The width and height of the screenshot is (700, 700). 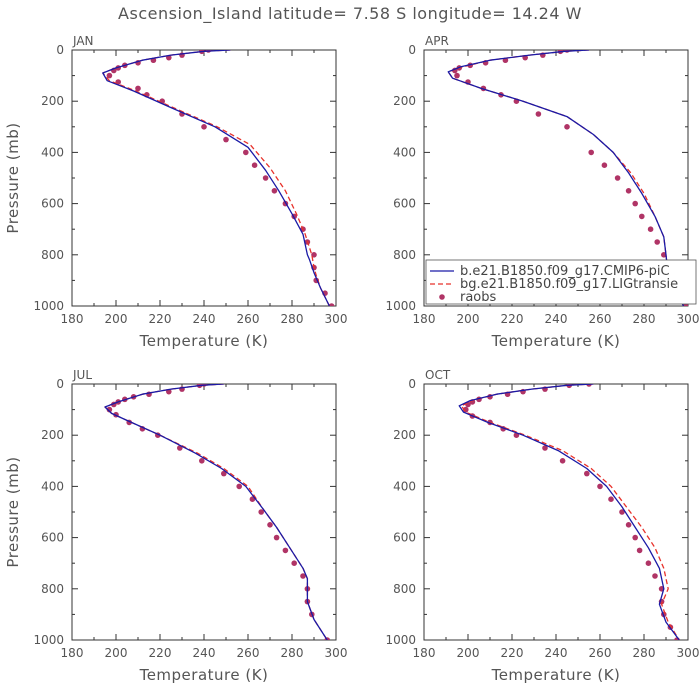 I want to click on legend-entry: raobs, so click(x=478, y=297).